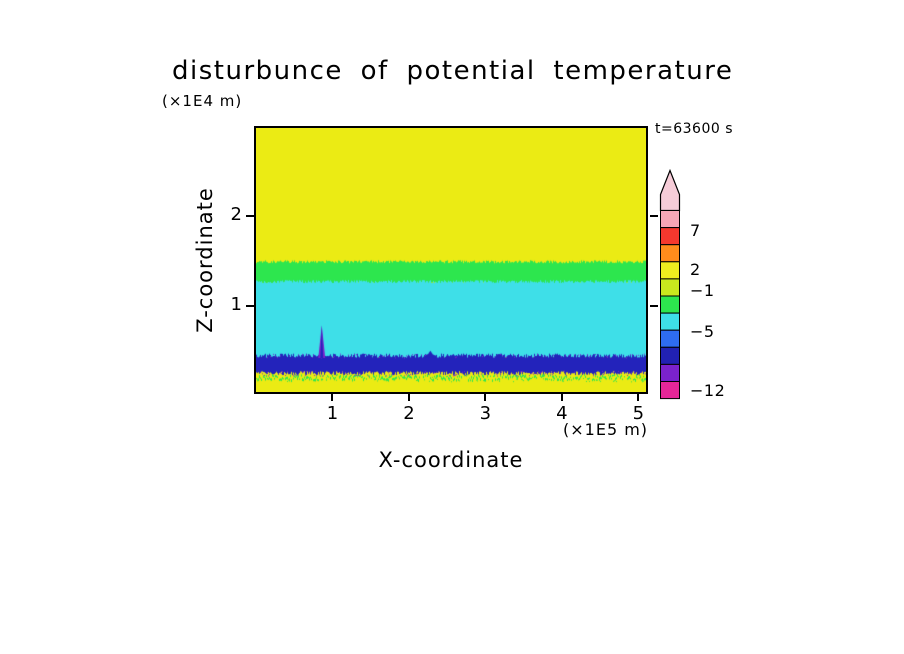 This screenshot has height=654, width=904. What do you see at coordinates (702, 332) in the screenshot?
I see `colorbar-label: −5` at bounding box center [702, 332].